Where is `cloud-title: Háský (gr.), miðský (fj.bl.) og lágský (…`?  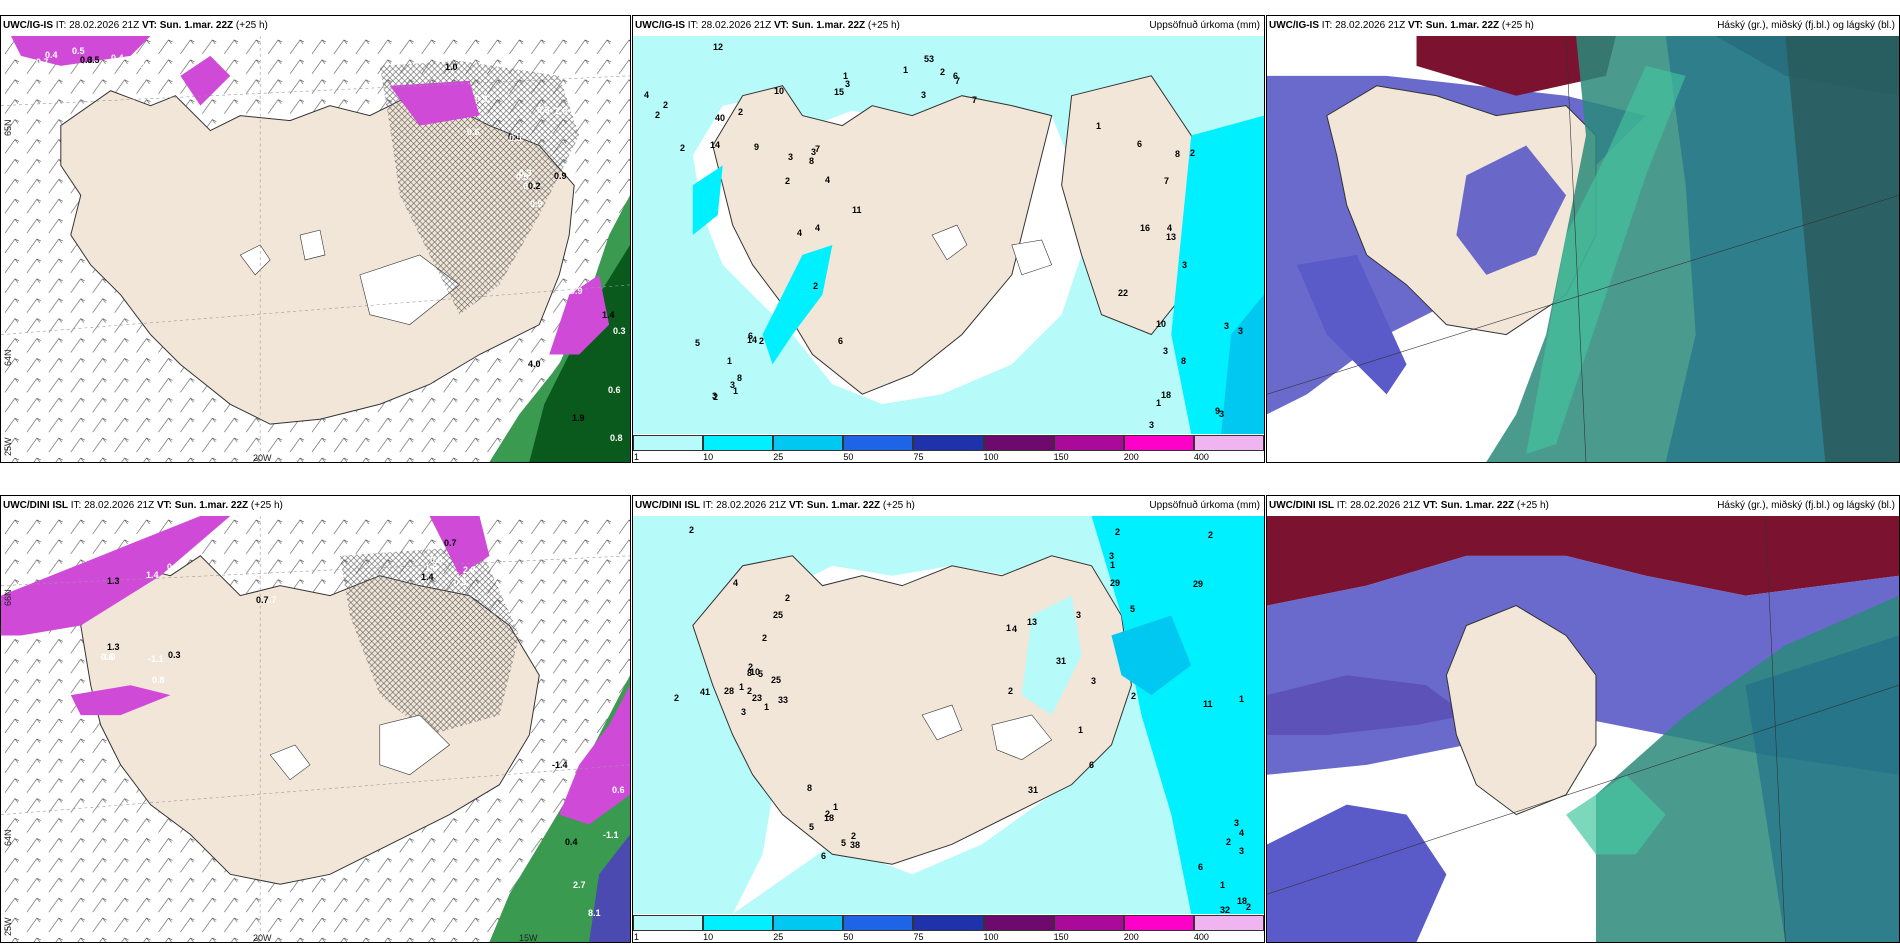 cloud-title: Háský (gr.), miðský (fj.bl.) og lágský (… is located at coordinates (1806, 25).